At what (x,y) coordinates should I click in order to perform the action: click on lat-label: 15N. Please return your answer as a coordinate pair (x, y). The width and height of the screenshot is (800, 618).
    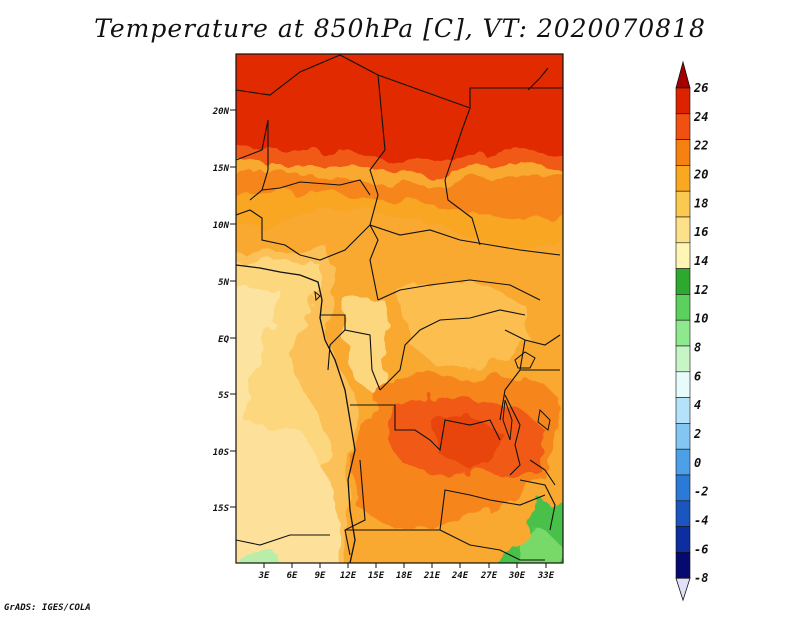
    Looking at the image, I should click on (221, 169).